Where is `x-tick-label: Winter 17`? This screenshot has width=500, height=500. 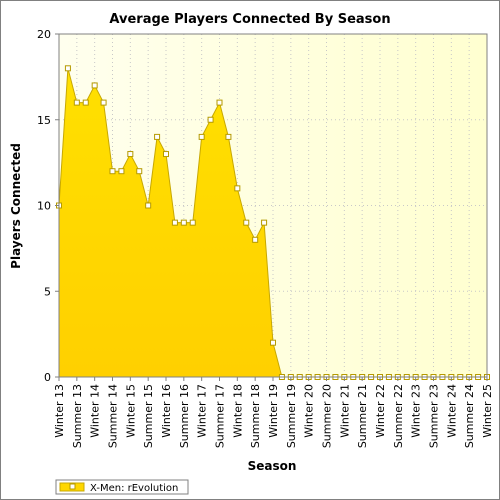
x-tick-label: Winter 17 is located at coordinates (202, 411).